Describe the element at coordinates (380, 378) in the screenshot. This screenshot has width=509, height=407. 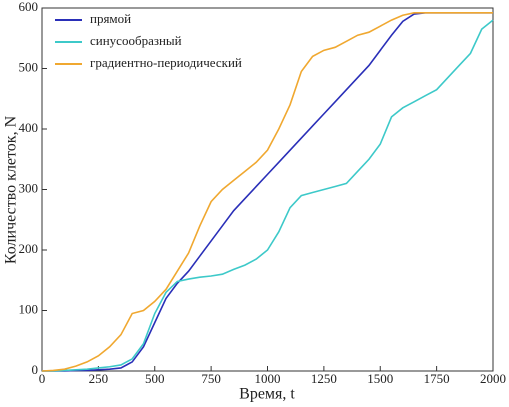
I see `x-tick-label: 1500` at that location.